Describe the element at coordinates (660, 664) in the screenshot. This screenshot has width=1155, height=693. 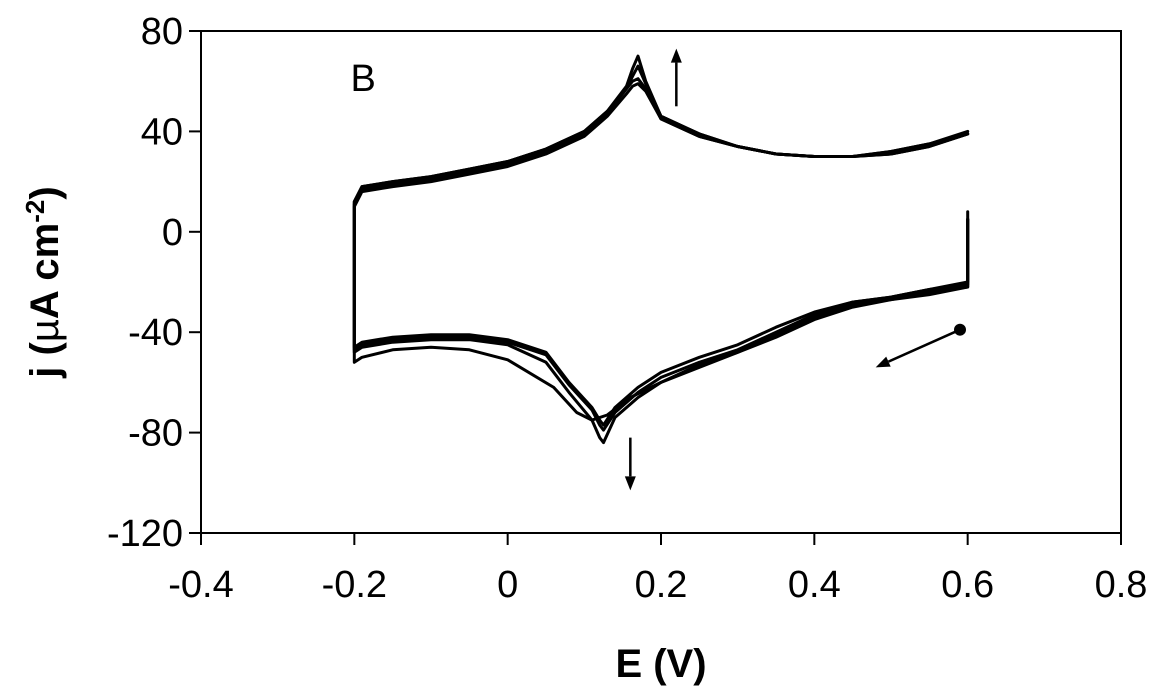
I see `x-axis-title: E (V)` at that location.